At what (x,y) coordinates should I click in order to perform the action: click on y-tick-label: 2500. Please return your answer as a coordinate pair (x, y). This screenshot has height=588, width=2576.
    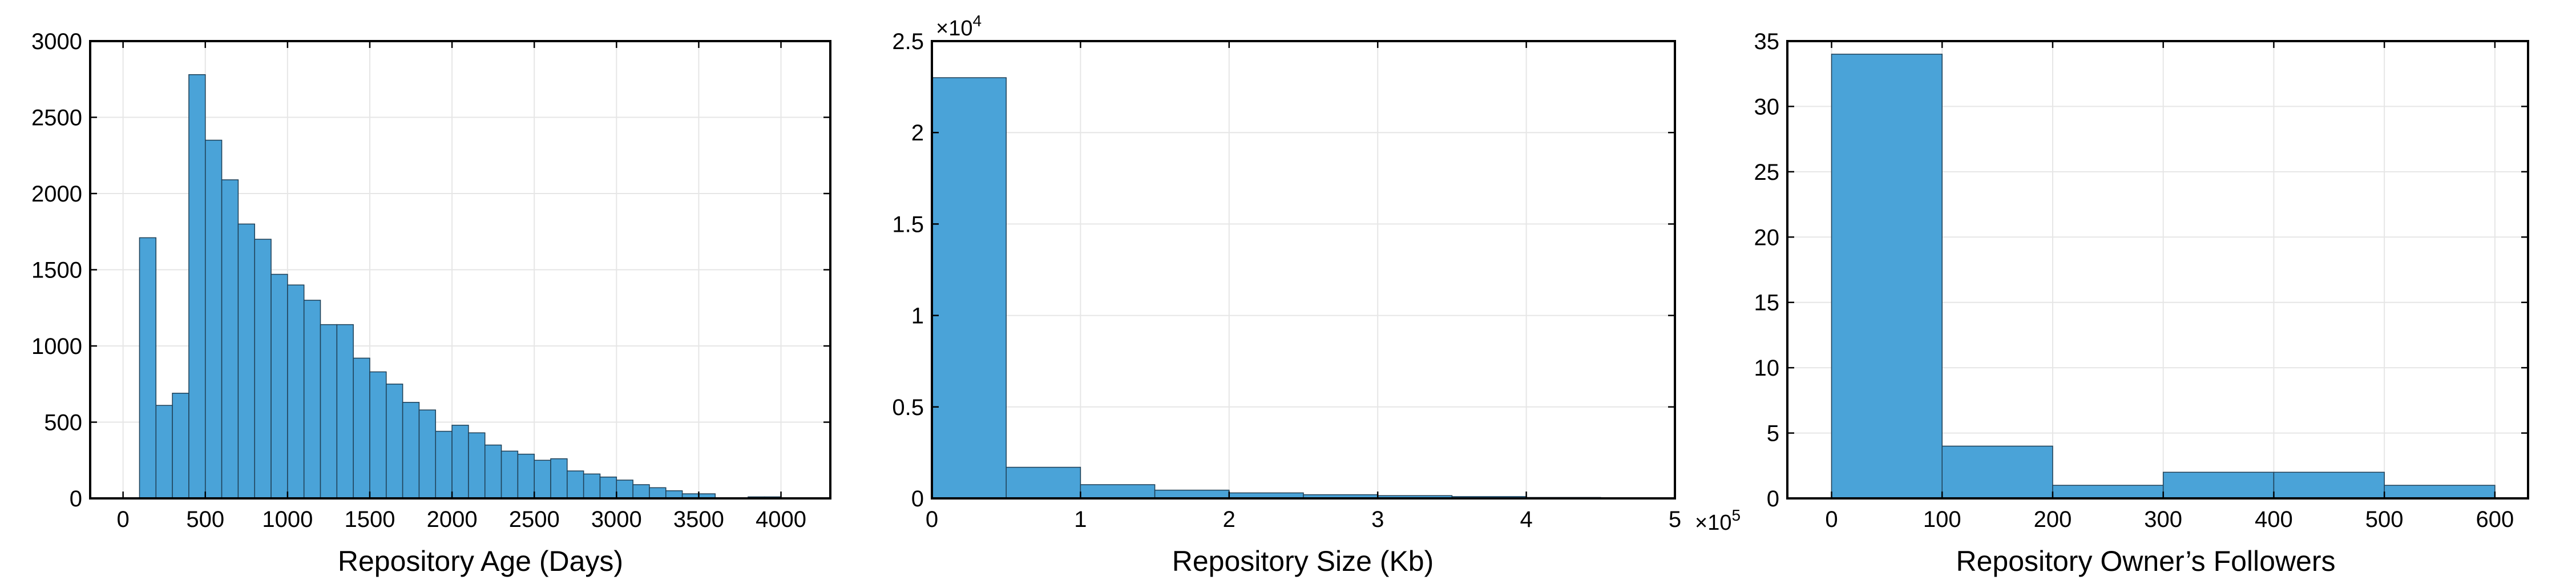
    Looking at the image, I should click on (56, 118).